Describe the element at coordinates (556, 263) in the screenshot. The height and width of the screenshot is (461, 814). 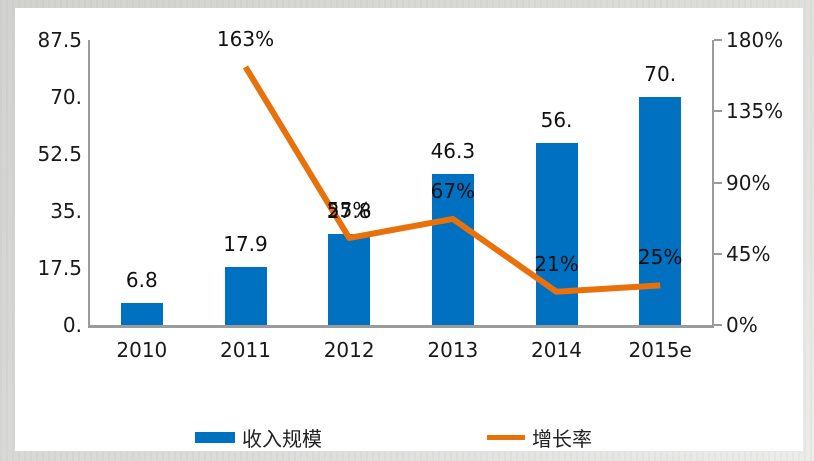
I see `line-value-label: 21%` at that location.